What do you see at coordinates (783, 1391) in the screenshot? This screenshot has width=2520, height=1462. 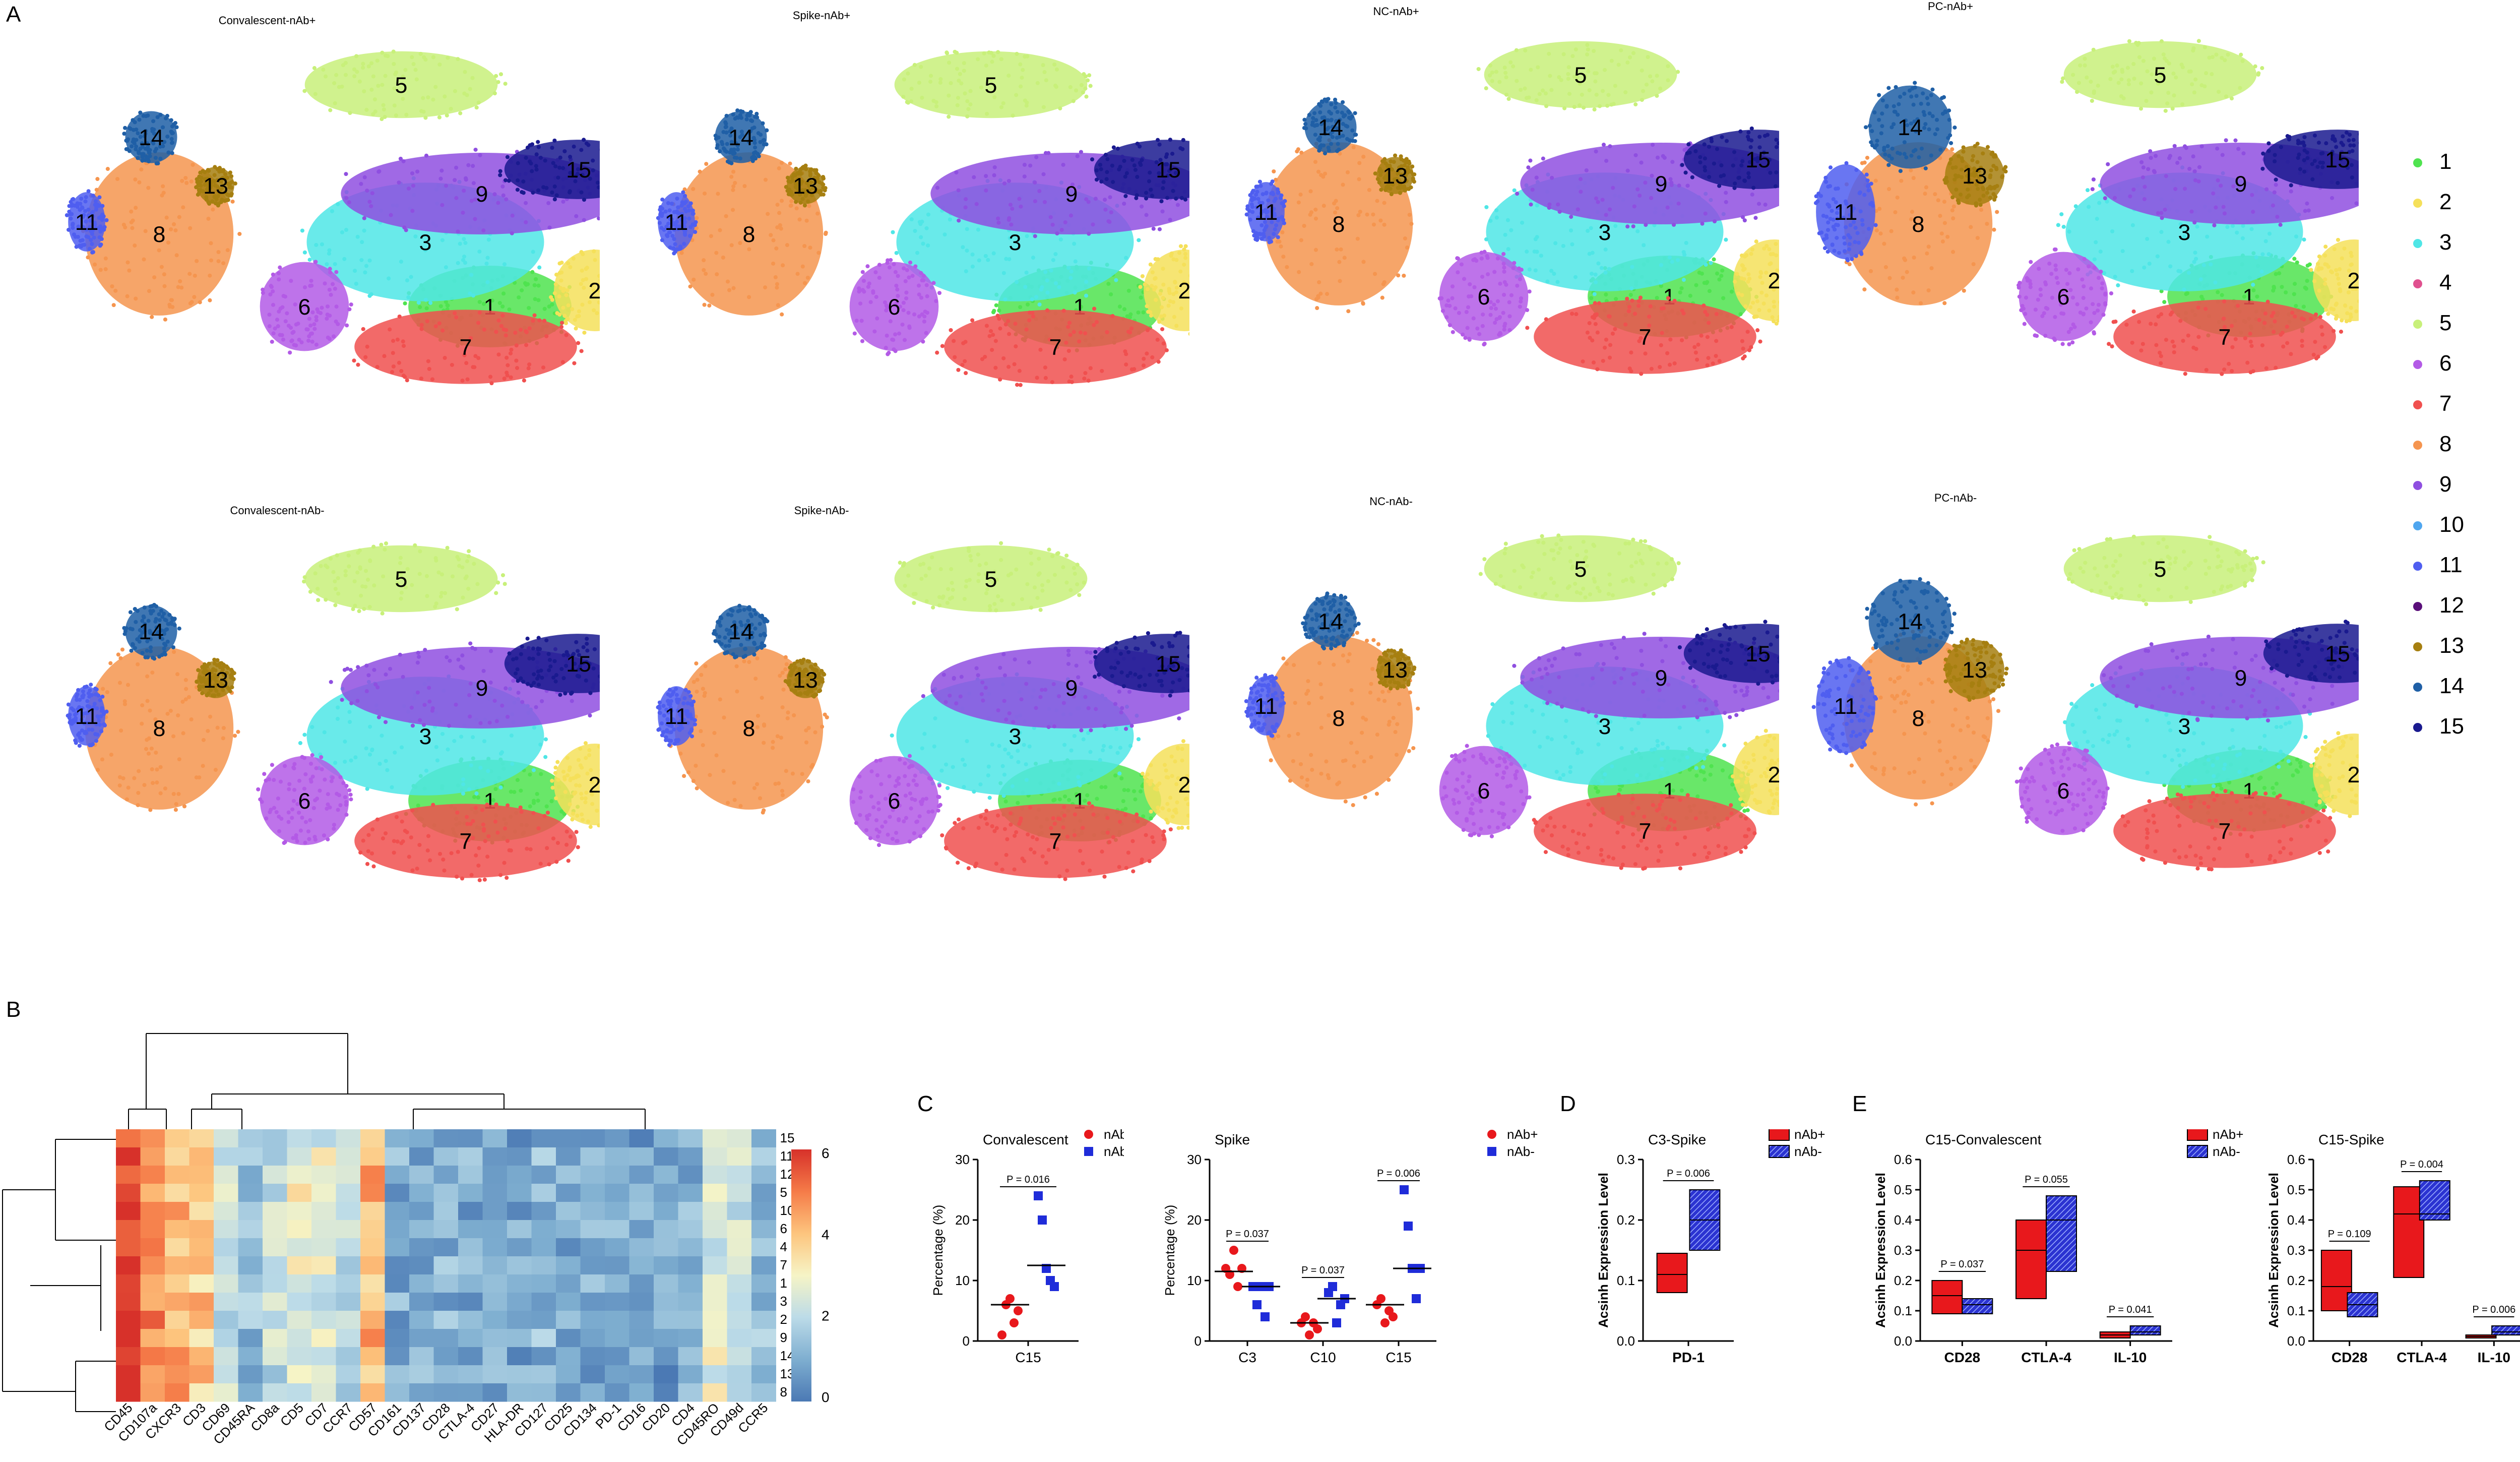 I see `heatmap-row-label: 8` at bounding box center [783, 1391].